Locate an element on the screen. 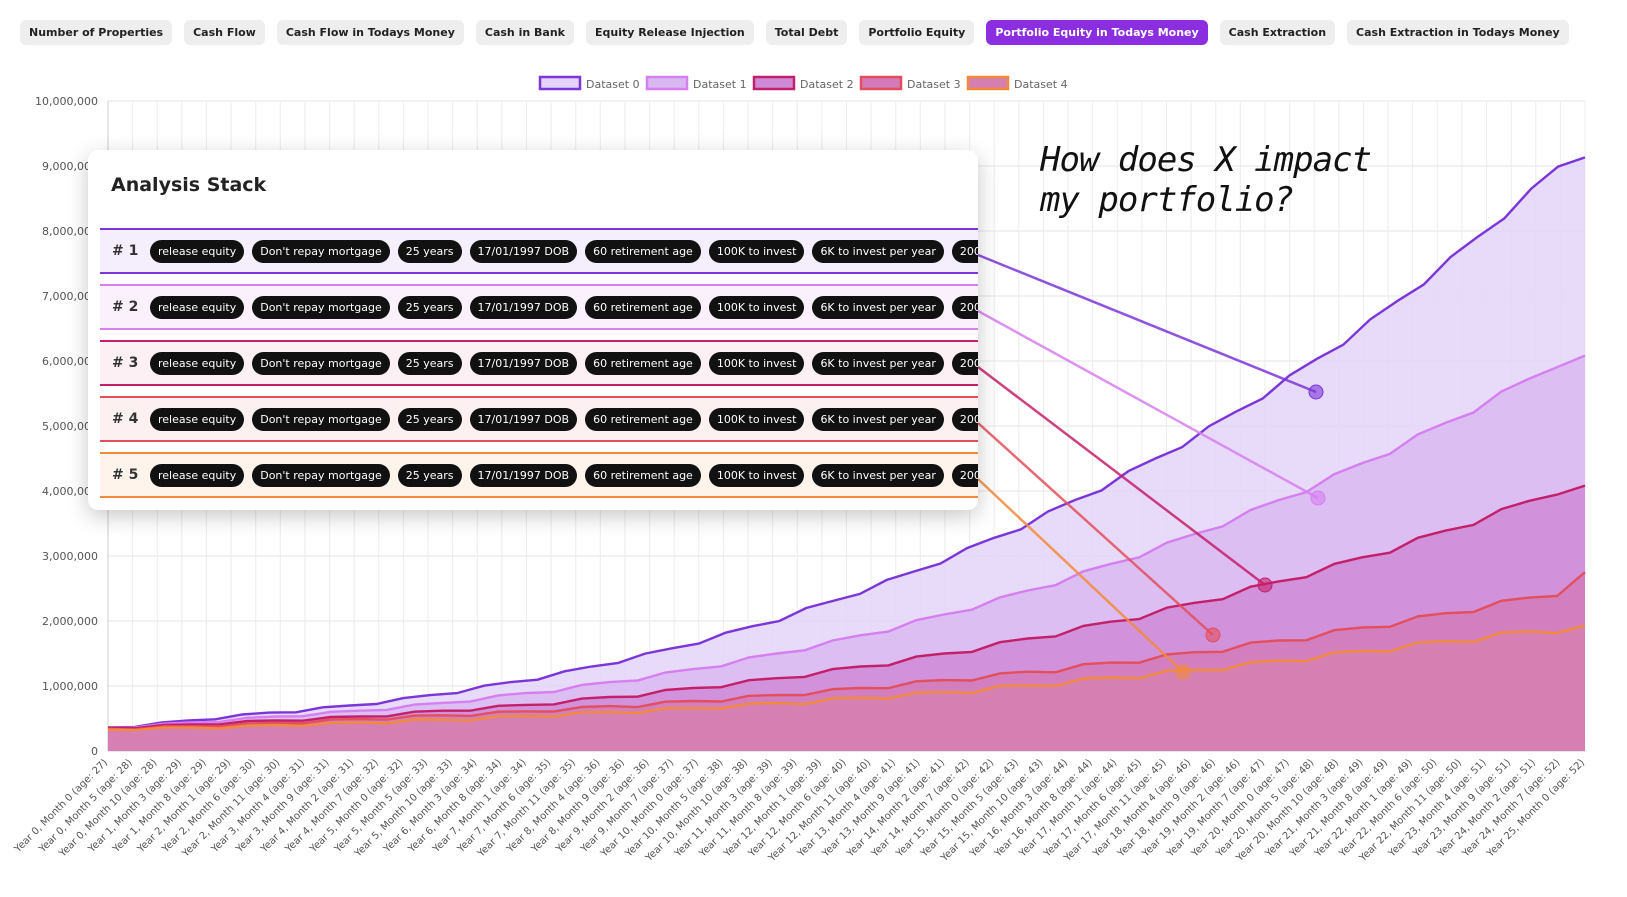 The width and height of the screenshot is (1627, 897). y-tick-label: 3,000,000 is located at coordinates (70, 556).